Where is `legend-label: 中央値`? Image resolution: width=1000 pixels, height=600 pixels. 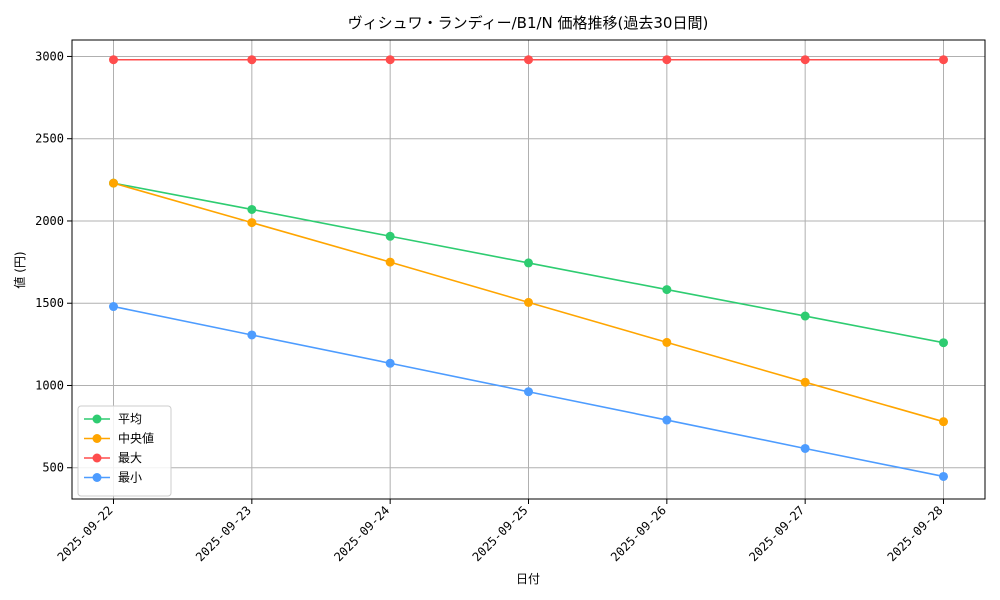
legend-label: 中央値 is located at coordinates (136, 438).